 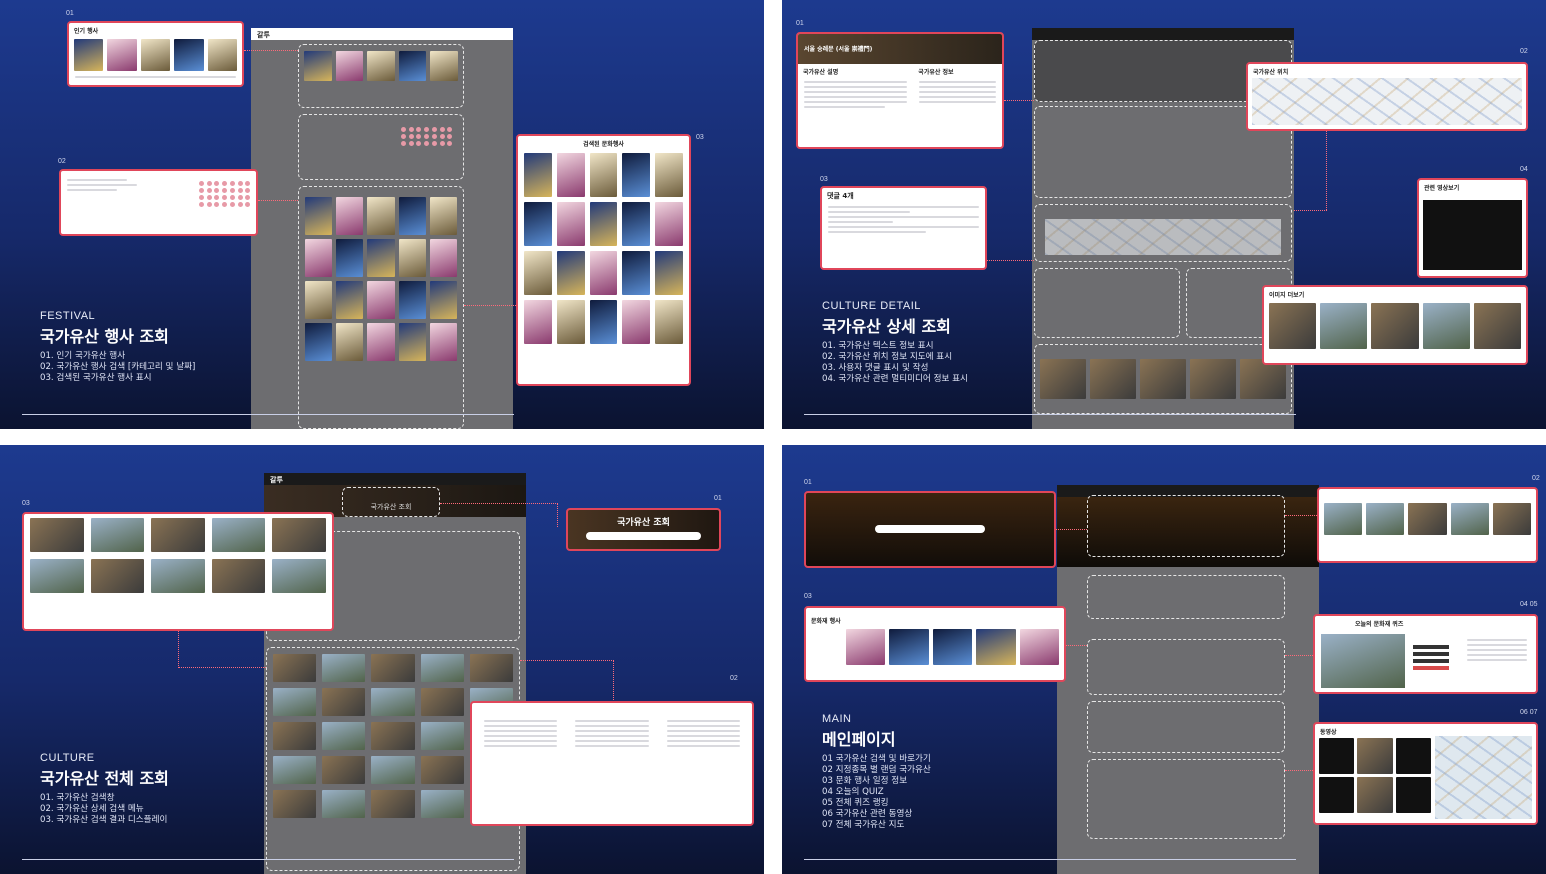 I want to click on event-search-region, so click(x=381, y=147).